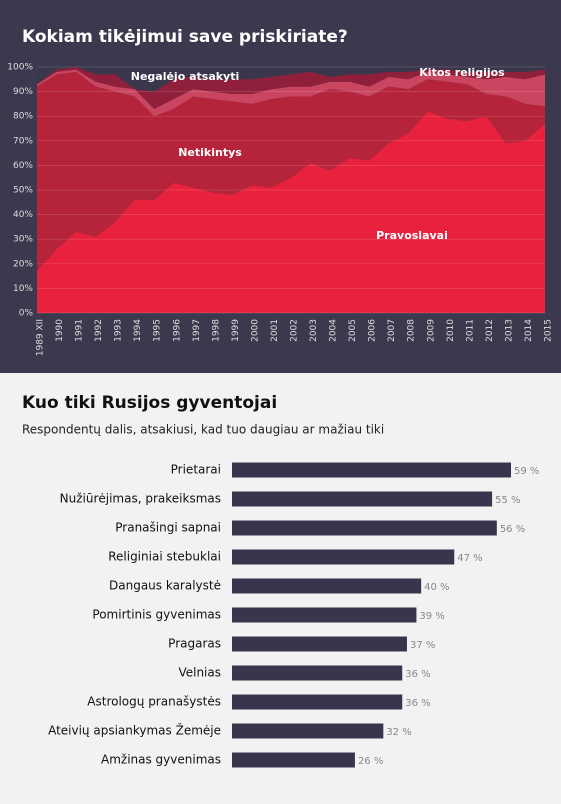 This screenshot has width=561, height=804. What do you see at coordinates (149, 403) in the screenshot?
I see `chart-title: Kuo tiki Rusijos gyventojai` at bounding box center [149, 403].